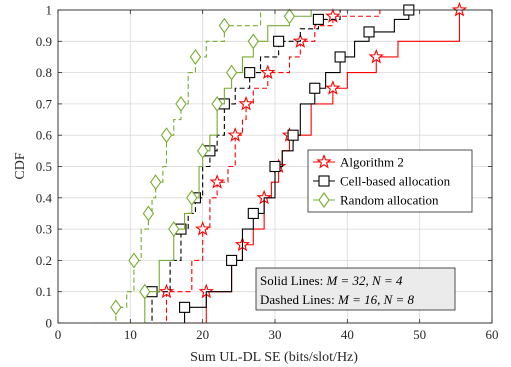 This screenshot has width=511, height=367. I want to click on x-tick-label: 10, so click(130, 334).